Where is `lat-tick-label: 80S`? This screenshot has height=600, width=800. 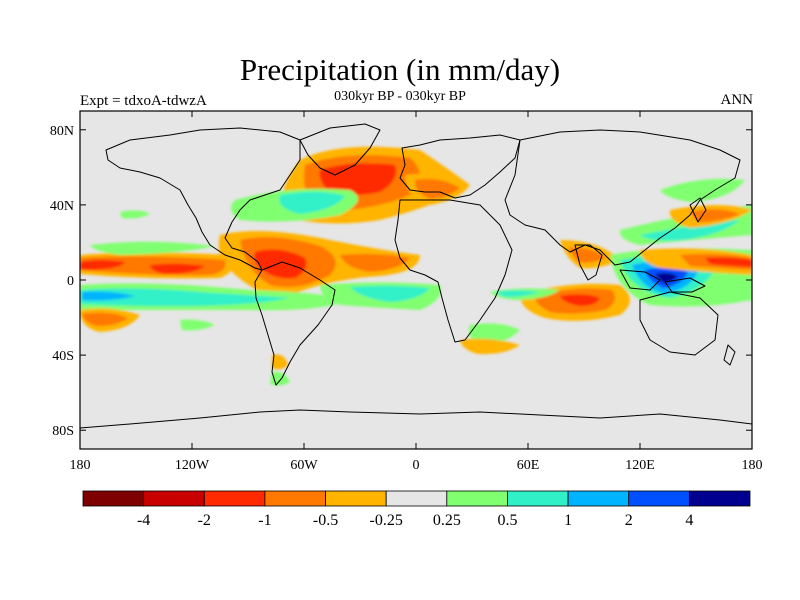
lat-tick-label: 80S is located at coordinates (63, 431).